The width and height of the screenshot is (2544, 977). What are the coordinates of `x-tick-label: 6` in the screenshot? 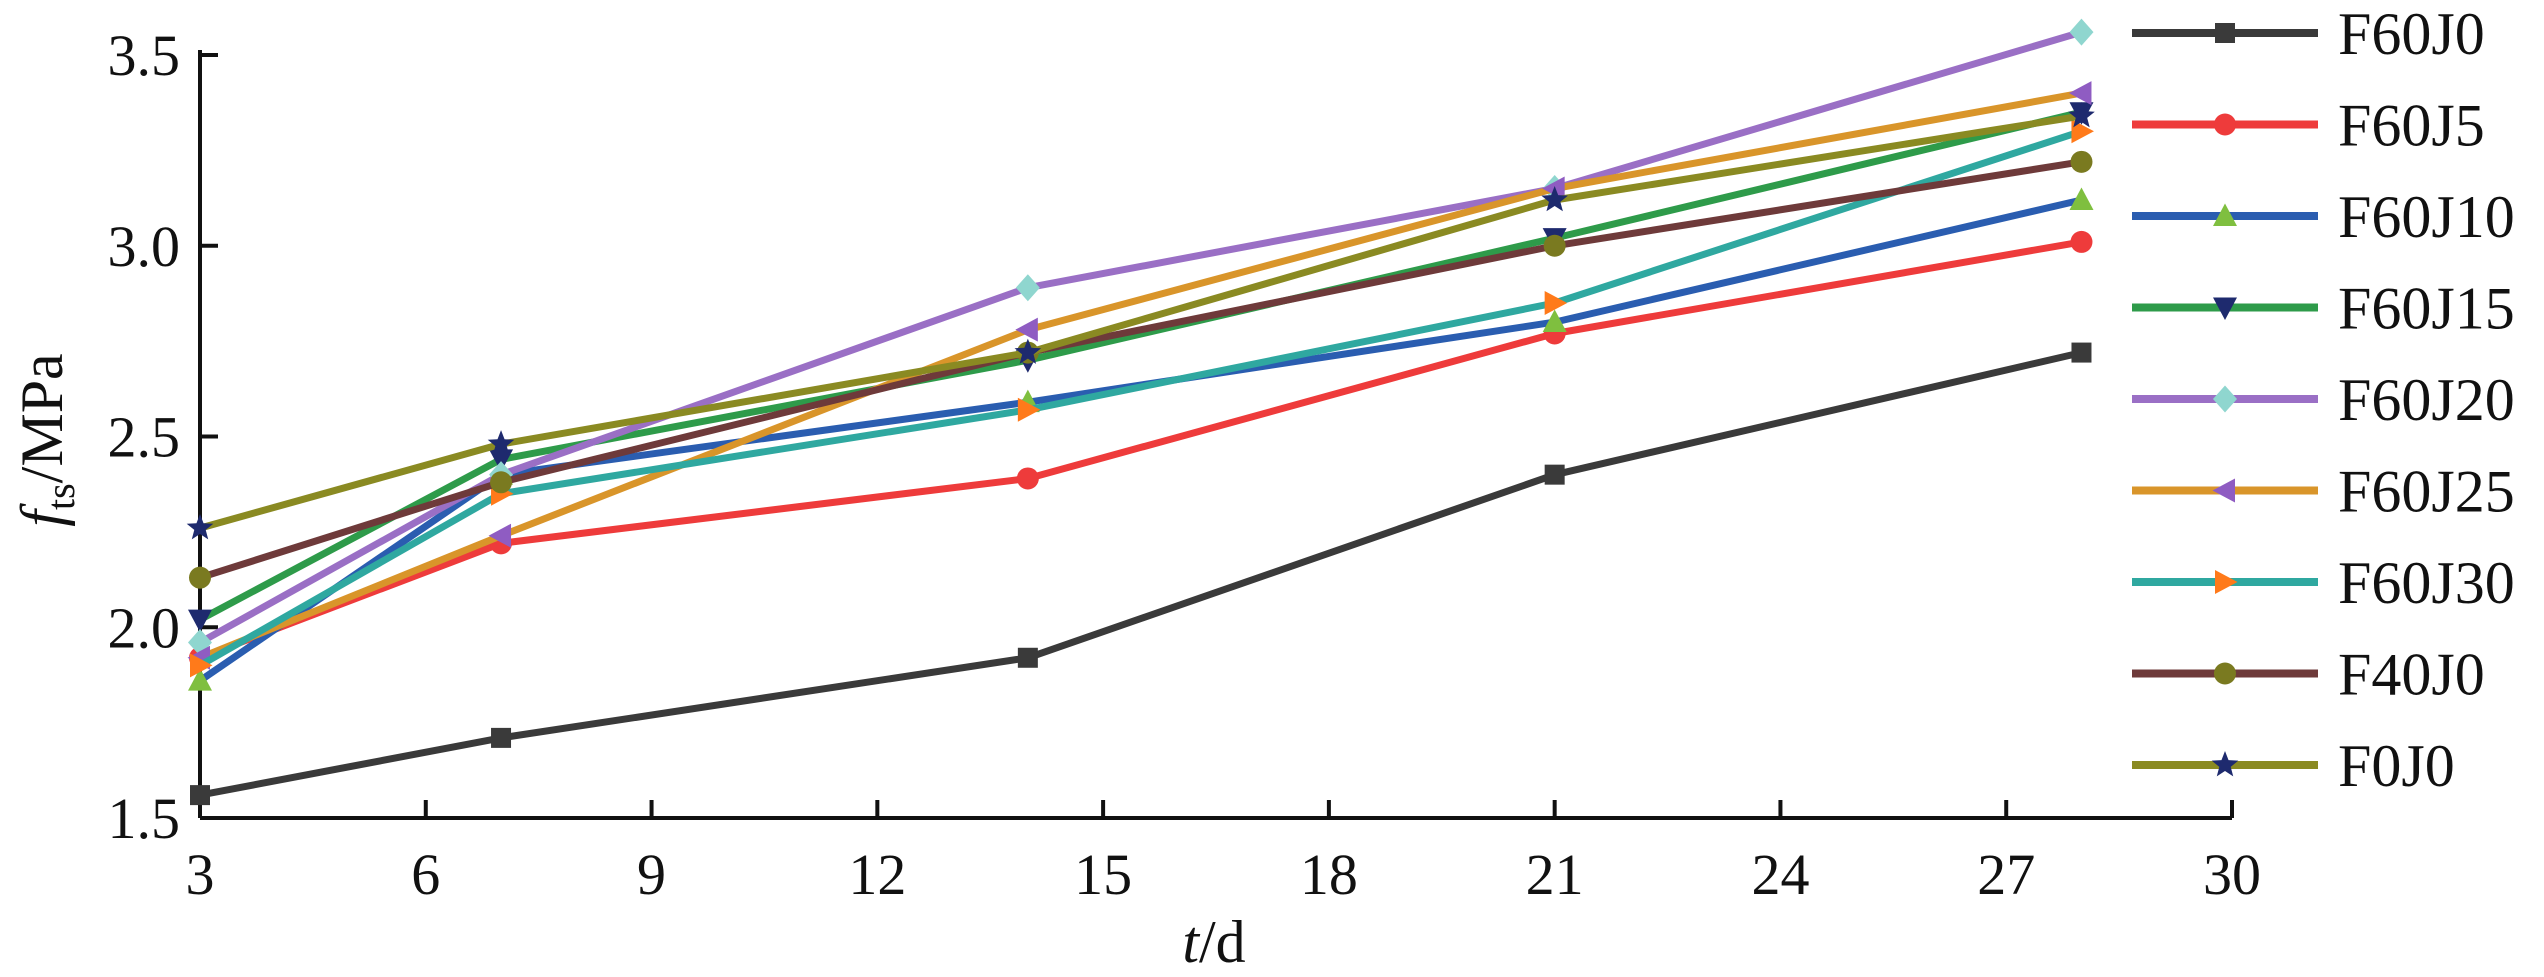 It's located at (425, 874).